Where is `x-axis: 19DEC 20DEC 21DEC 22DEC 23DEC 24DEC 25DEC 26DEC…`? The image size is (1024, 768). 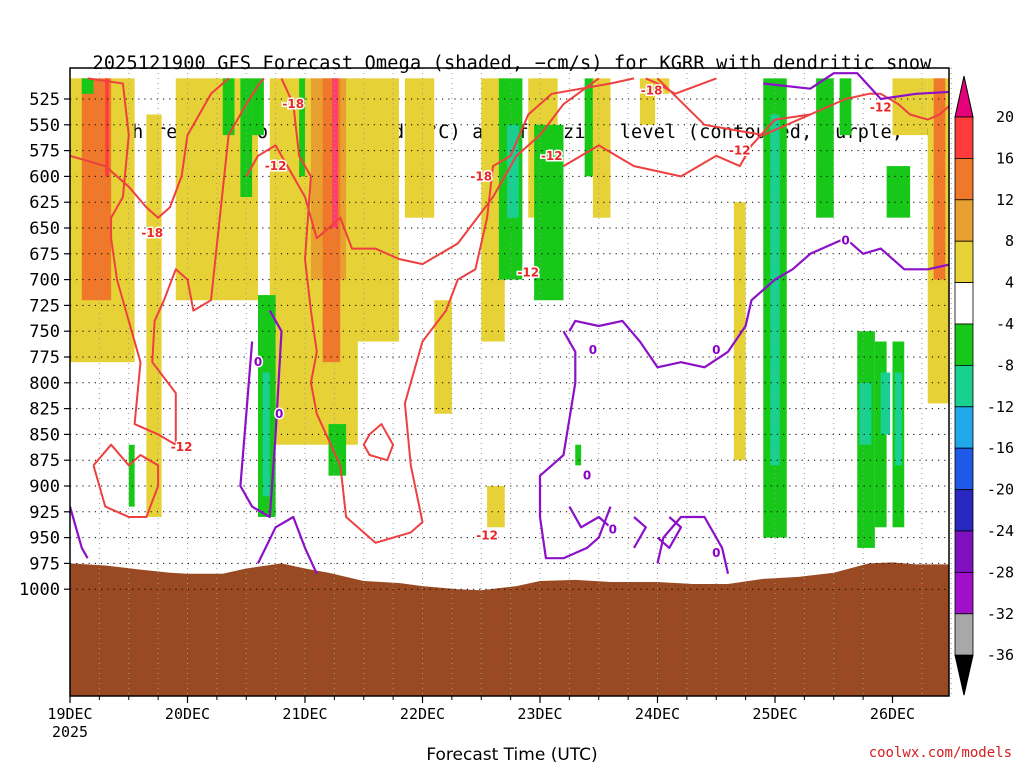 x-axis: 19DEC 20DEC 21DEC 22DEC 23DEC 24DEC 25DEC 26DEC… is located at coordinates (481, 718).